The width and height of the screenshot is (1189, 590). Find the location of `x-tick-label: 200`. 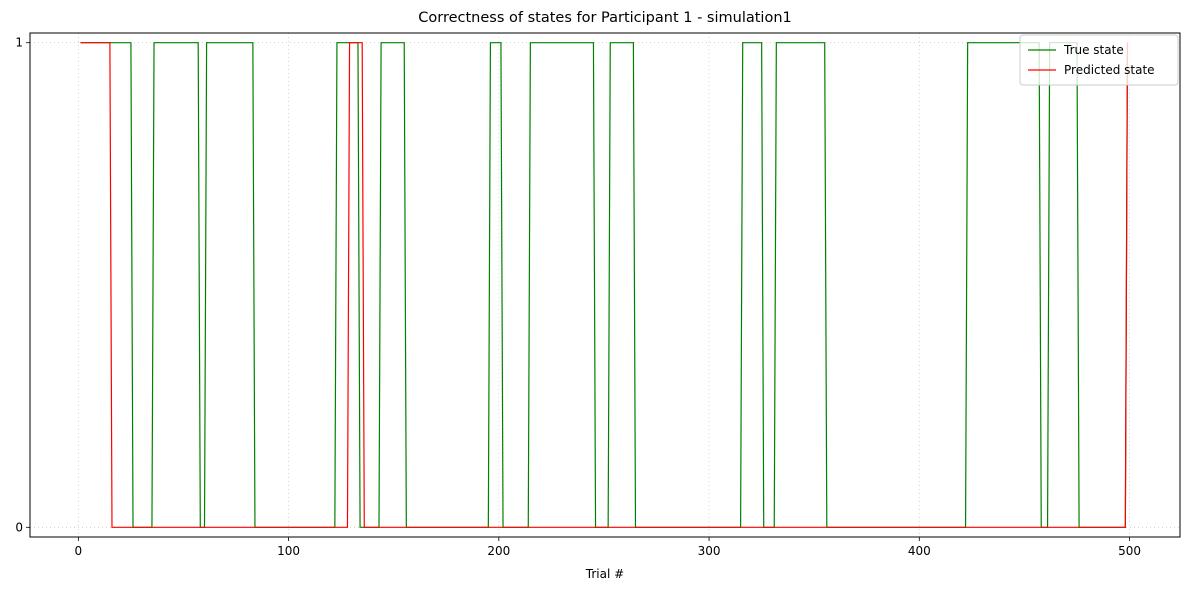

x-tick-label: 200 is located at coordinates (498, 551).